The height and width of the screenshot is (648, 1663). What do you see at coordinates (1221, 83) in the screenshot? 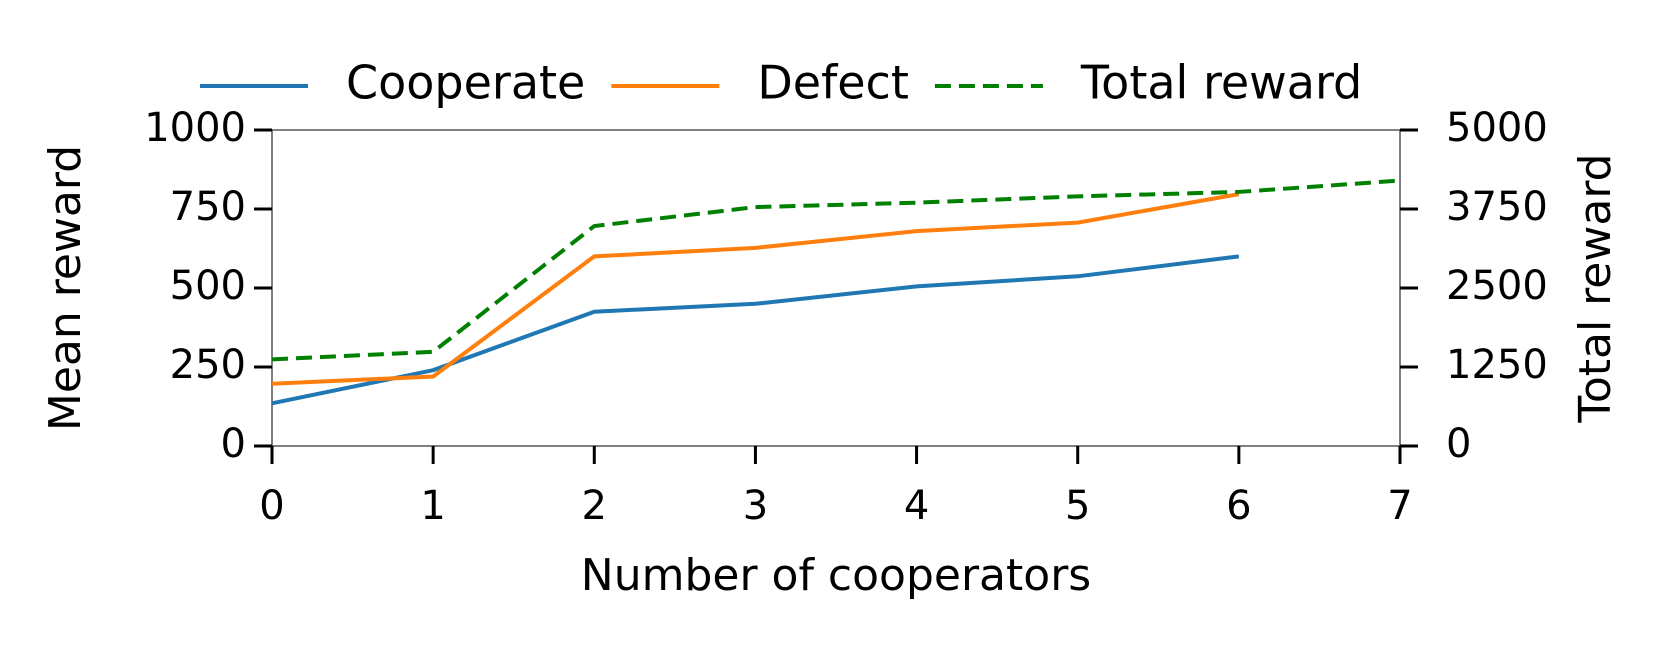
I see `legend-label: Total reward` at bounding box center [1221, 83].